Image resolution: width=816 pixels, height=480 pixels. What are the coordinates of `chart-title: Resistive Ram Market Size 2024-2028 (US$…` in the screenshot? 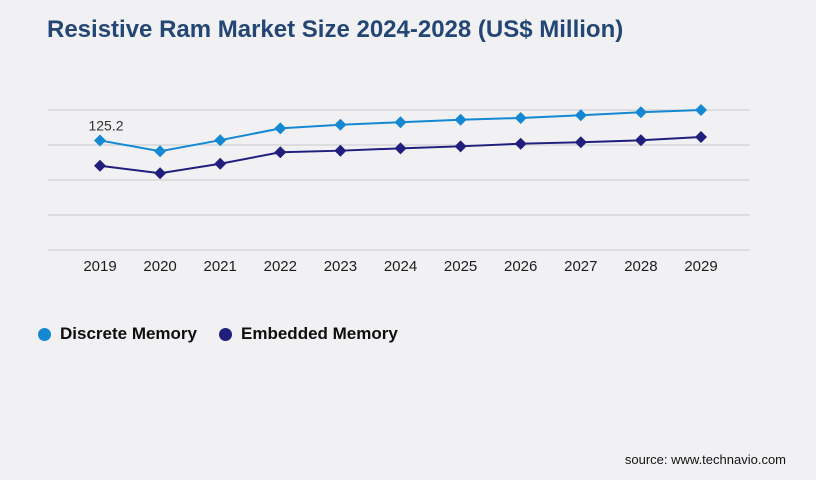 It's located at (335, 29).